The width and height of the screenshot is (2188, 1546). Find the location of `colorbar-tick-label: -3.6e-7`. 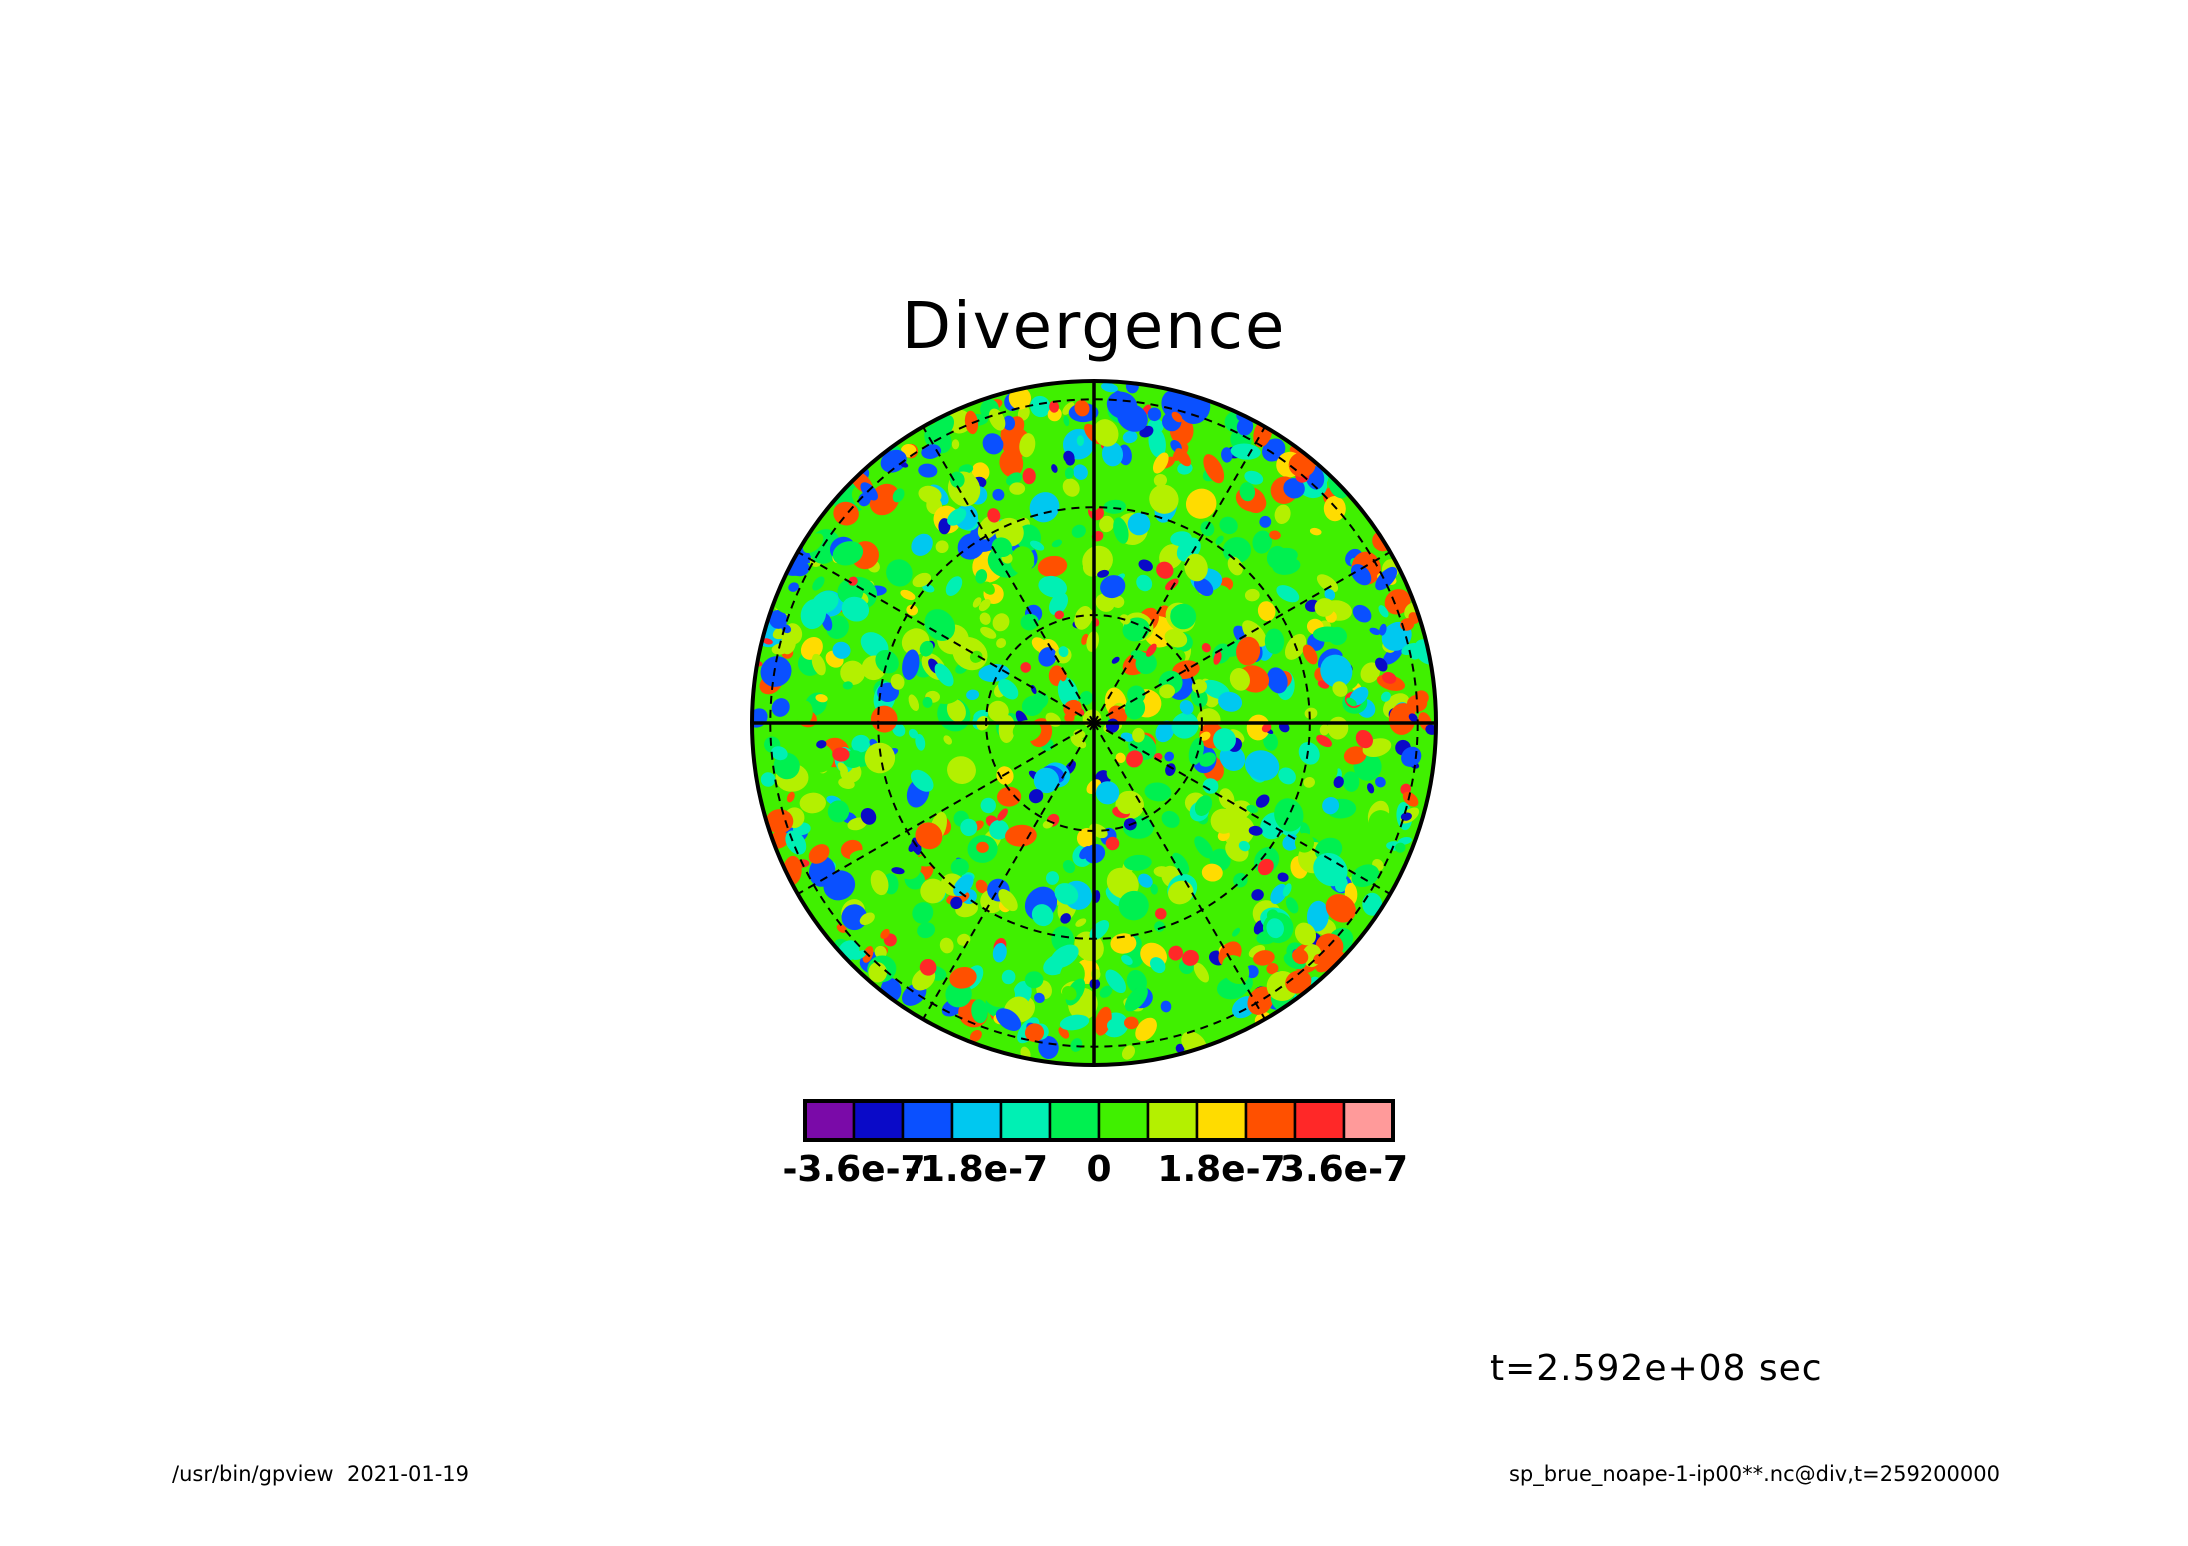

colorbar-tick-label: -3.6e-7 is located at coordinates (853, 1169).